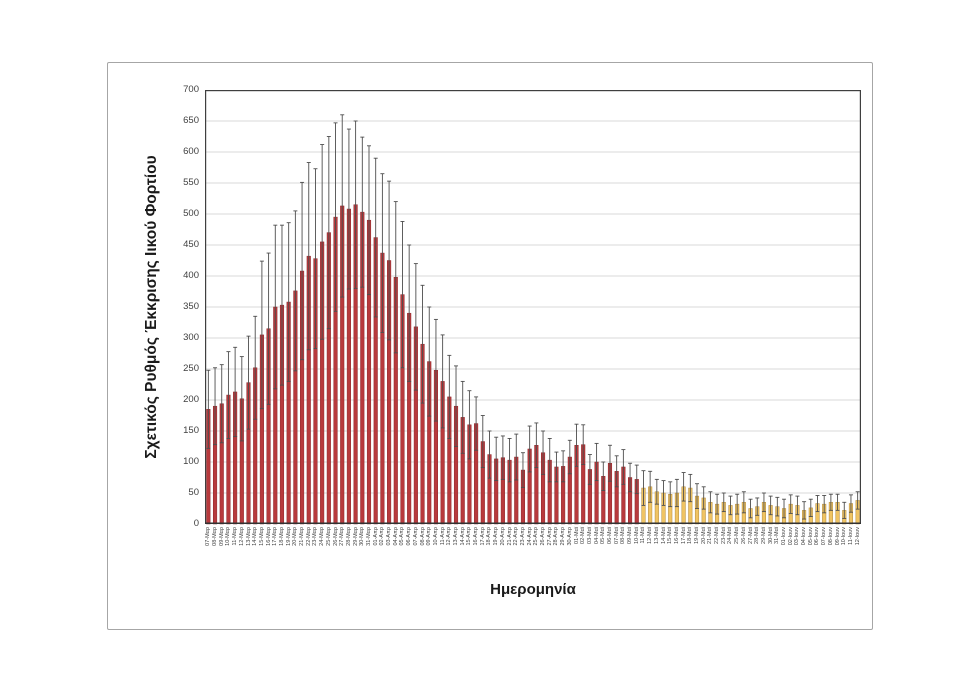 Image resolution: width=980 pixels, height=692 pixels. Describe the element at coordinates (191, 213) in the screenshot. I see `y-tick-label: 500` at that location.